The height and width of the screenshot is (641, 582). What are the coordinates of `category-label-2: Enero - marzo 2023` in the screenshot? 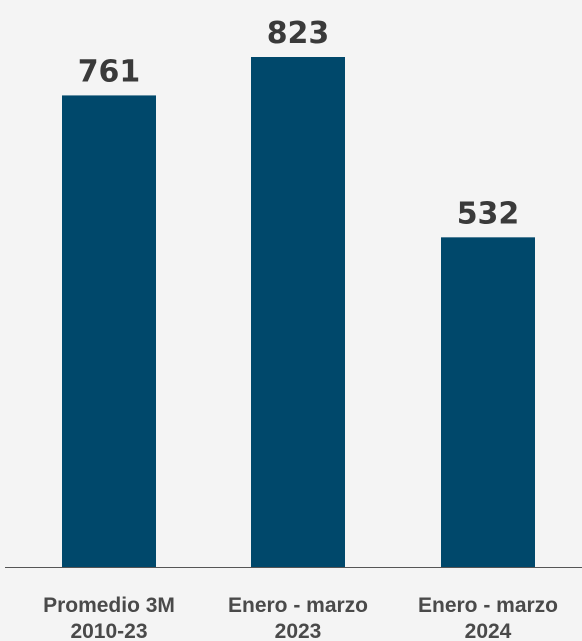 It's located at (298, 617).